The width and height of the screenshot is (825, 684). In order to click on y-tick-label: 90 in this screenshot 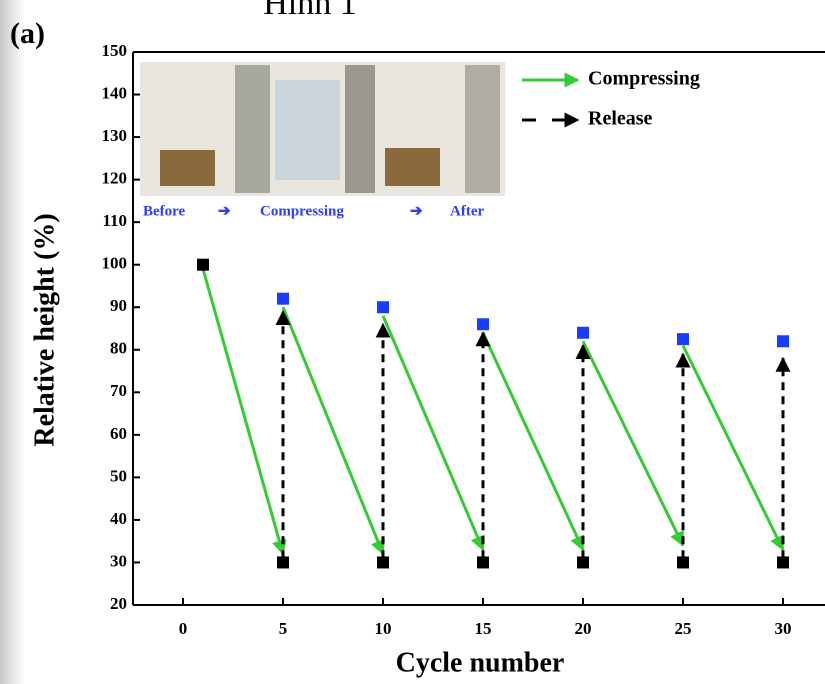, I will do `click(118, 305)`.